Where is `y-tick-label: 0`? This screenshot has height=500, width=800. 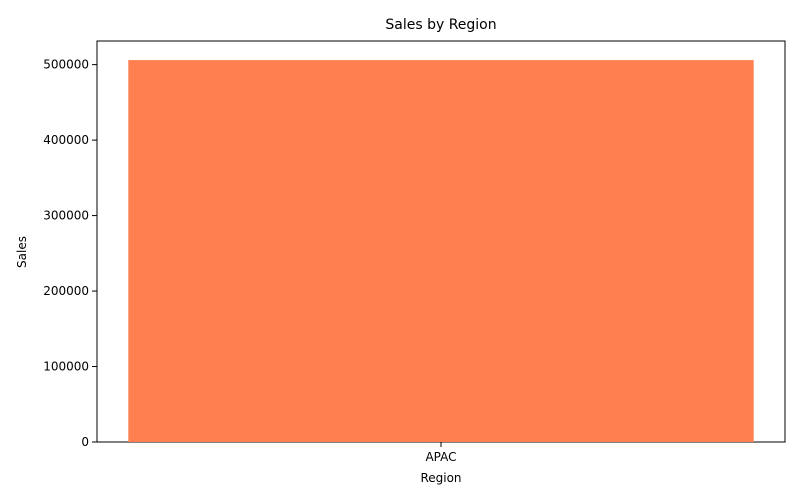
y-tick-label: 0 is located at coordinates (85, 442).